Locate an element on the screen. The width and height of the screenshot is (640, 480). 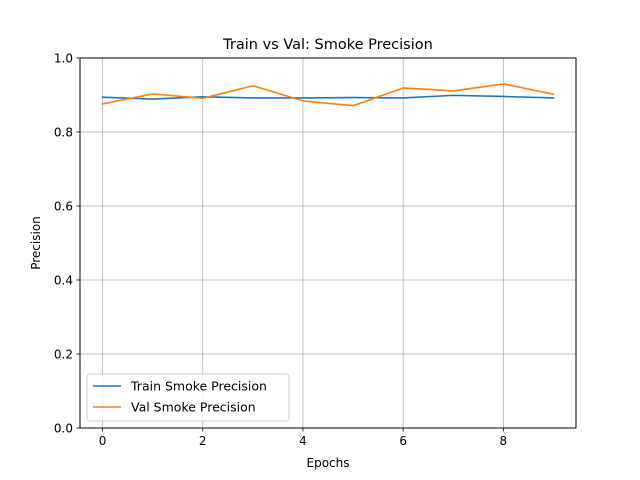
y-tick-label: 0.8 is located at coordinates (63, 132).